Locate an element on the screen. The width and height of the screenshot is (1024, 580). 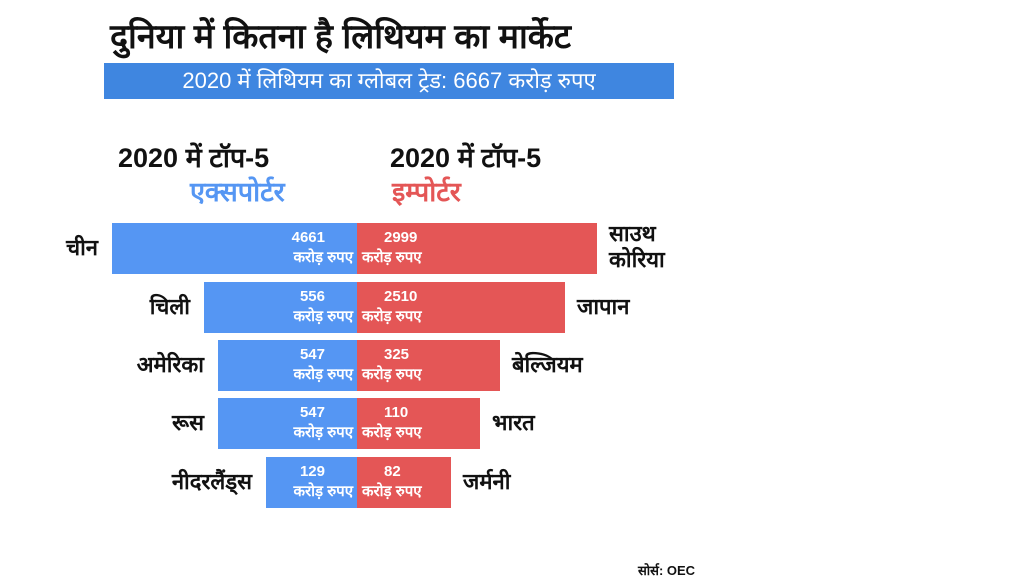
importer-bar: 110 करोड़ रुपए is located at coordinates (418, 423).